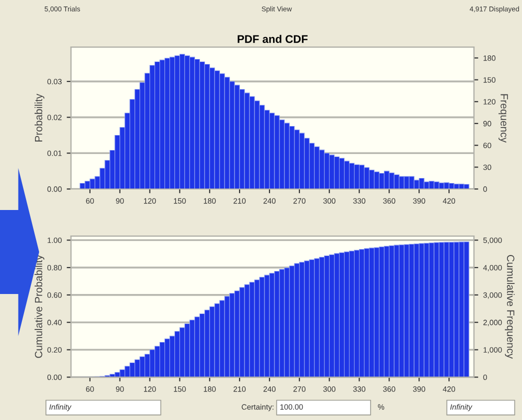  Describe the element at coordinates (503, 118) in the screenshot. I see `y2-axis-title: Frequency` at that location.